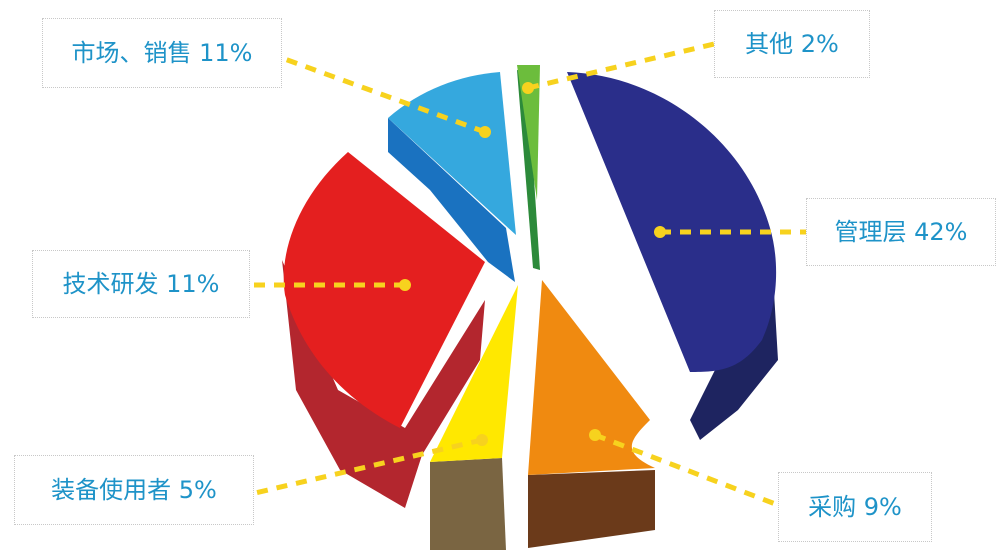  Describe the element at coordinates (528, 88) in the screenshot. I see `leader-dot-other` at that location.